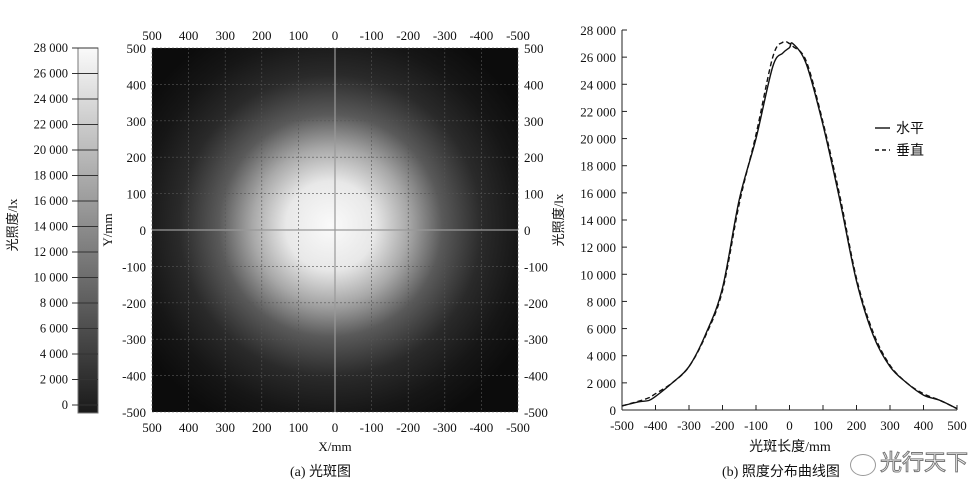 The height and width of the screenshot is (491, 980). I want to click on y-tick-label: 14 000, so click(598, 220).